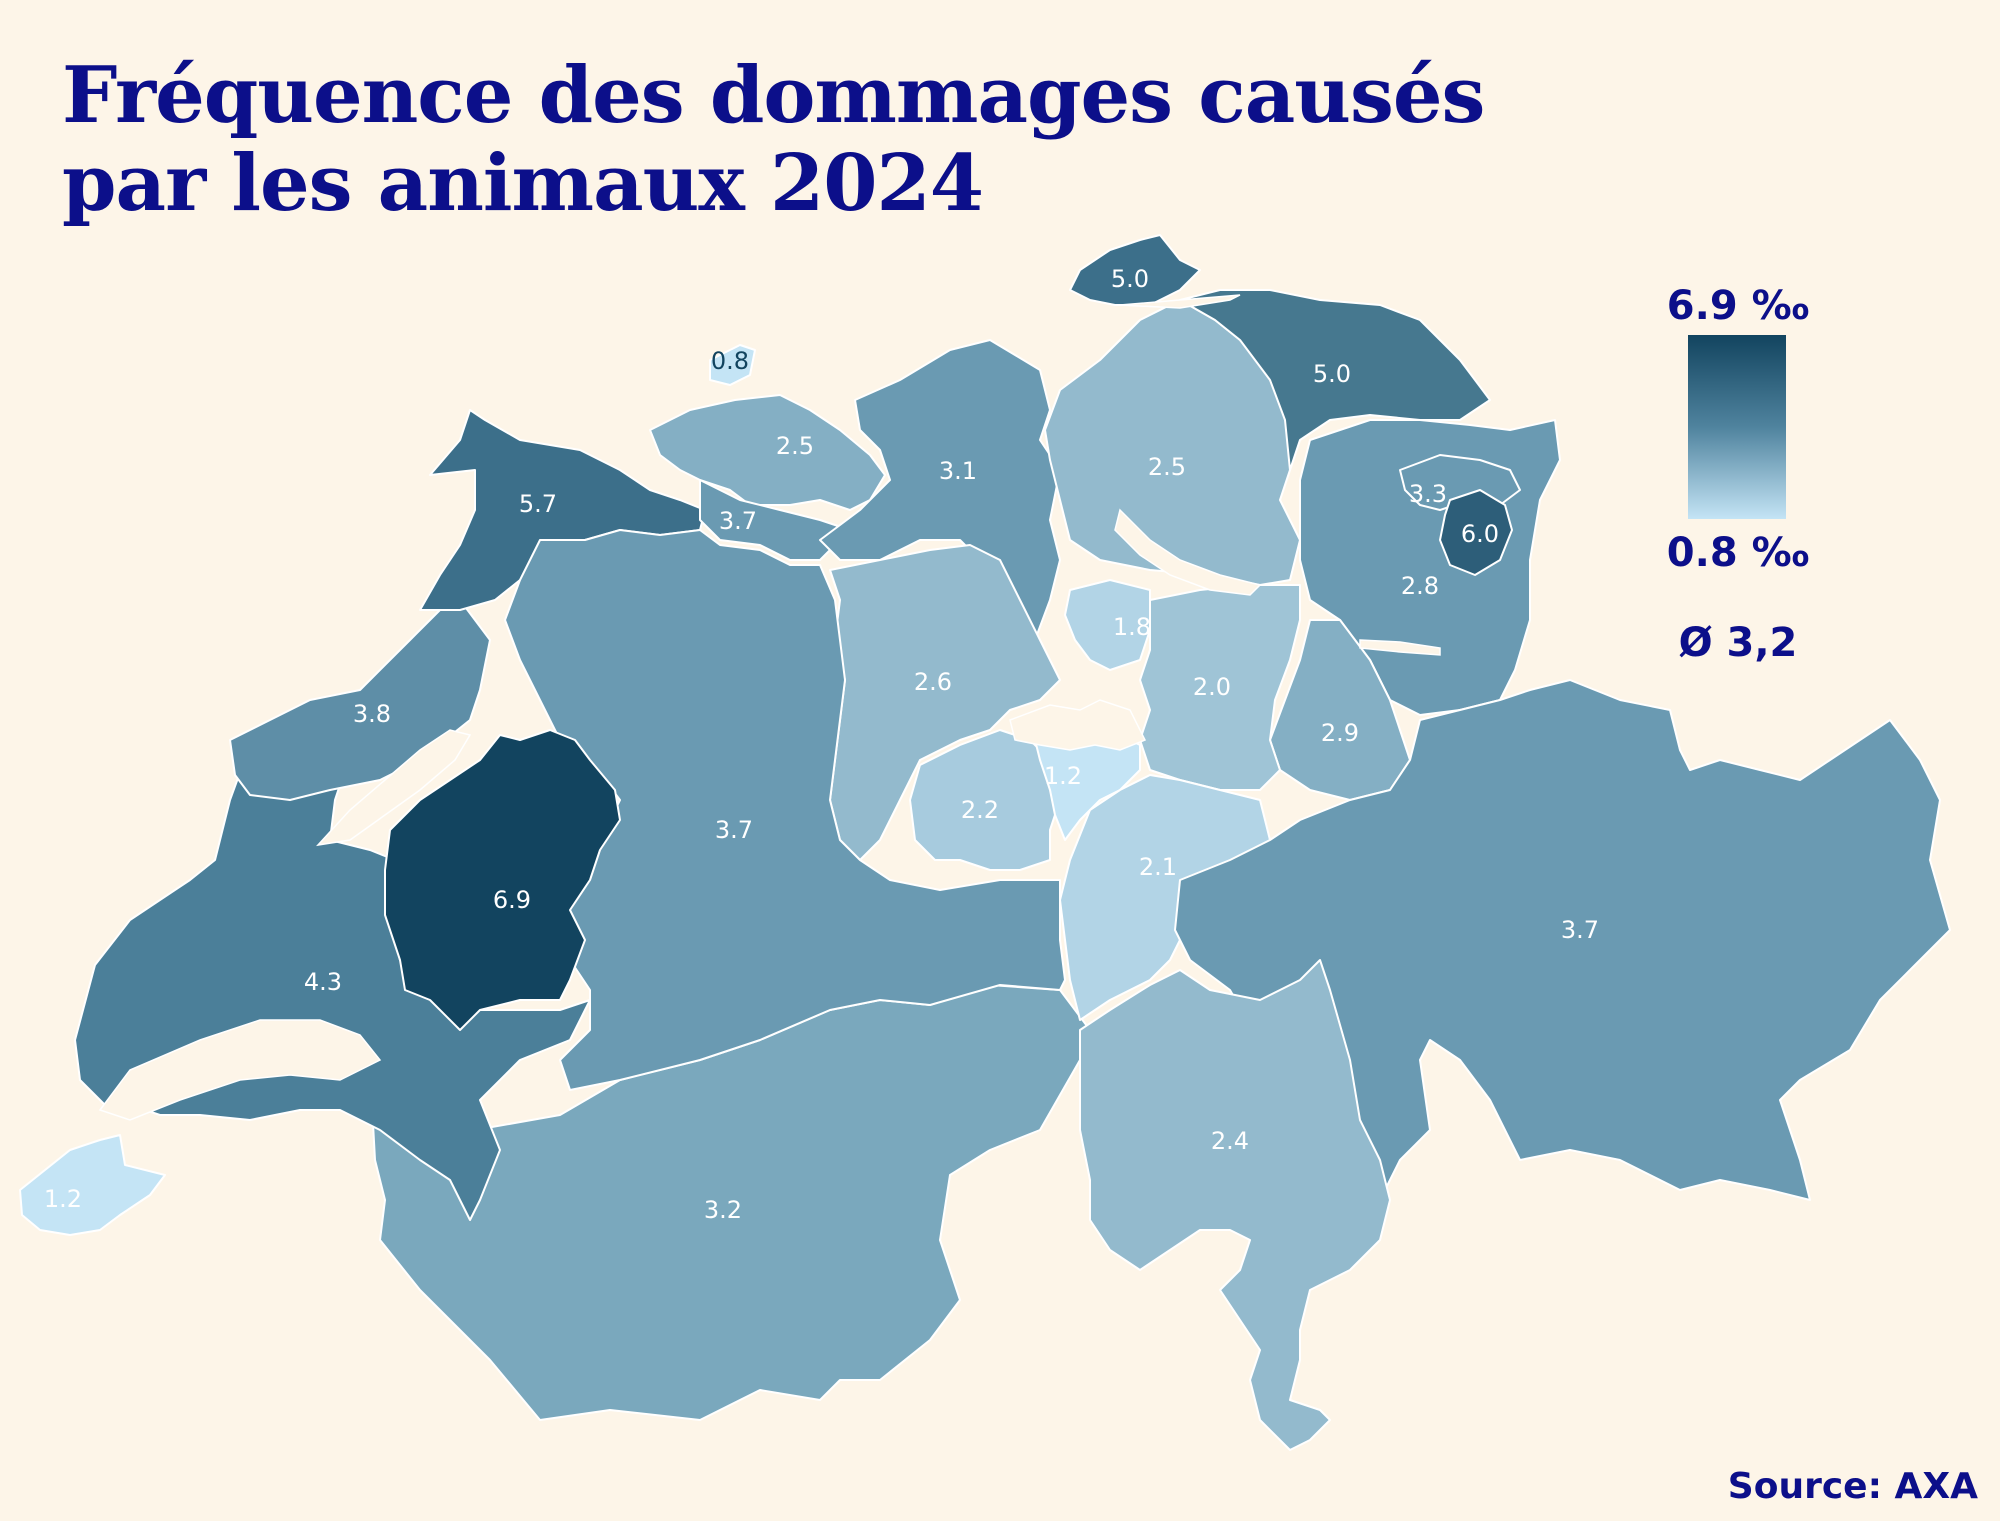 This screenshot has width=2000, height=1521. I want to click on label-zurich: 2.5, so click(1167, 467).